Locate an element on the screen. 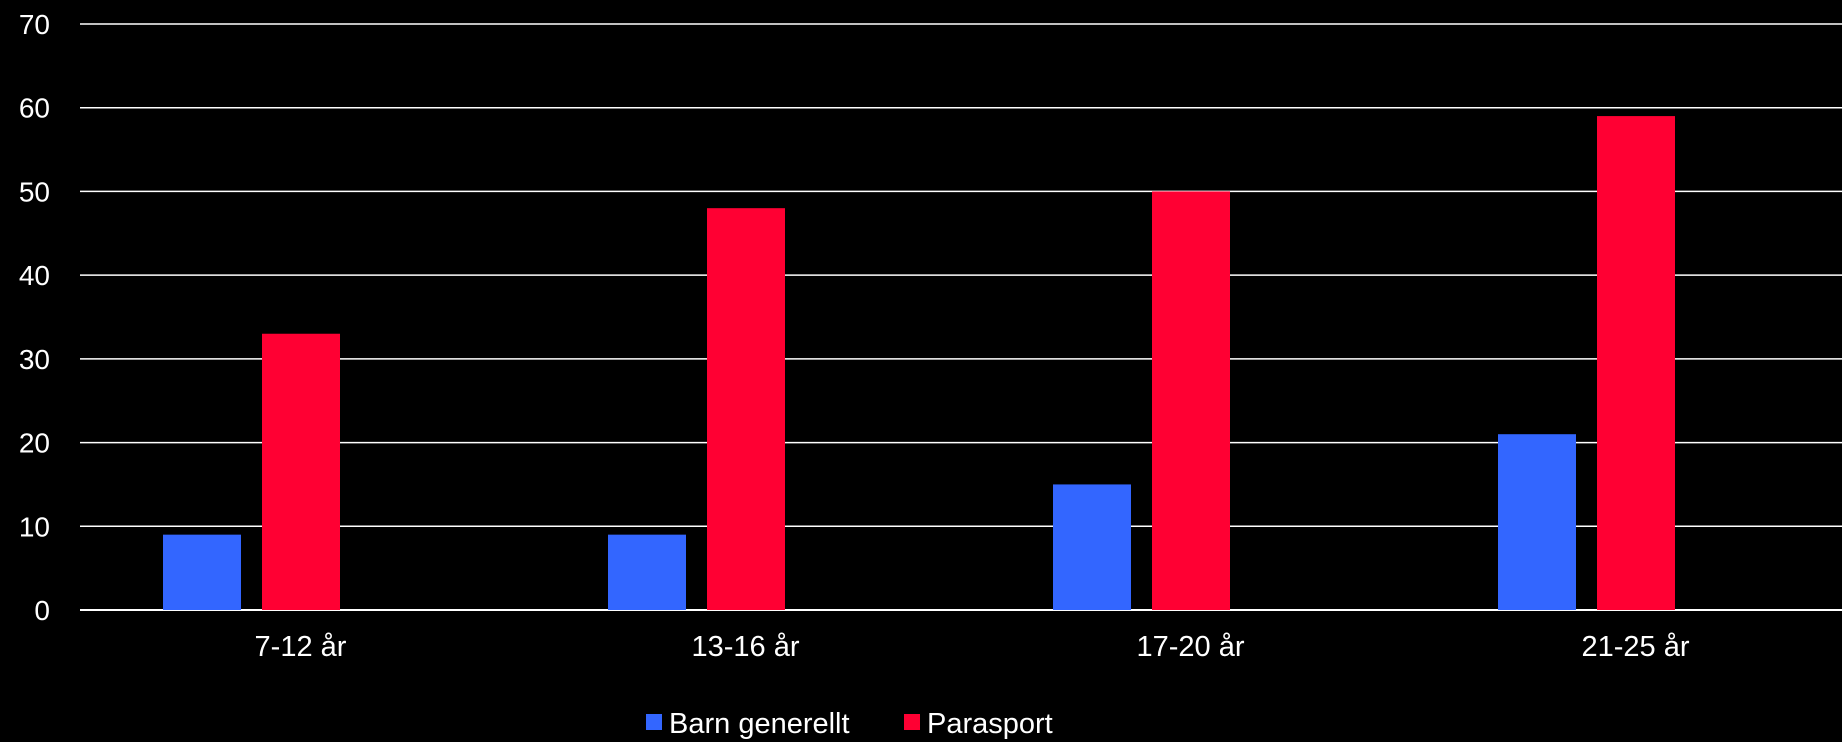 This screenshot has width=1842, height=742. y-tick-label-20: 20 is located at coordinates (34, 443).